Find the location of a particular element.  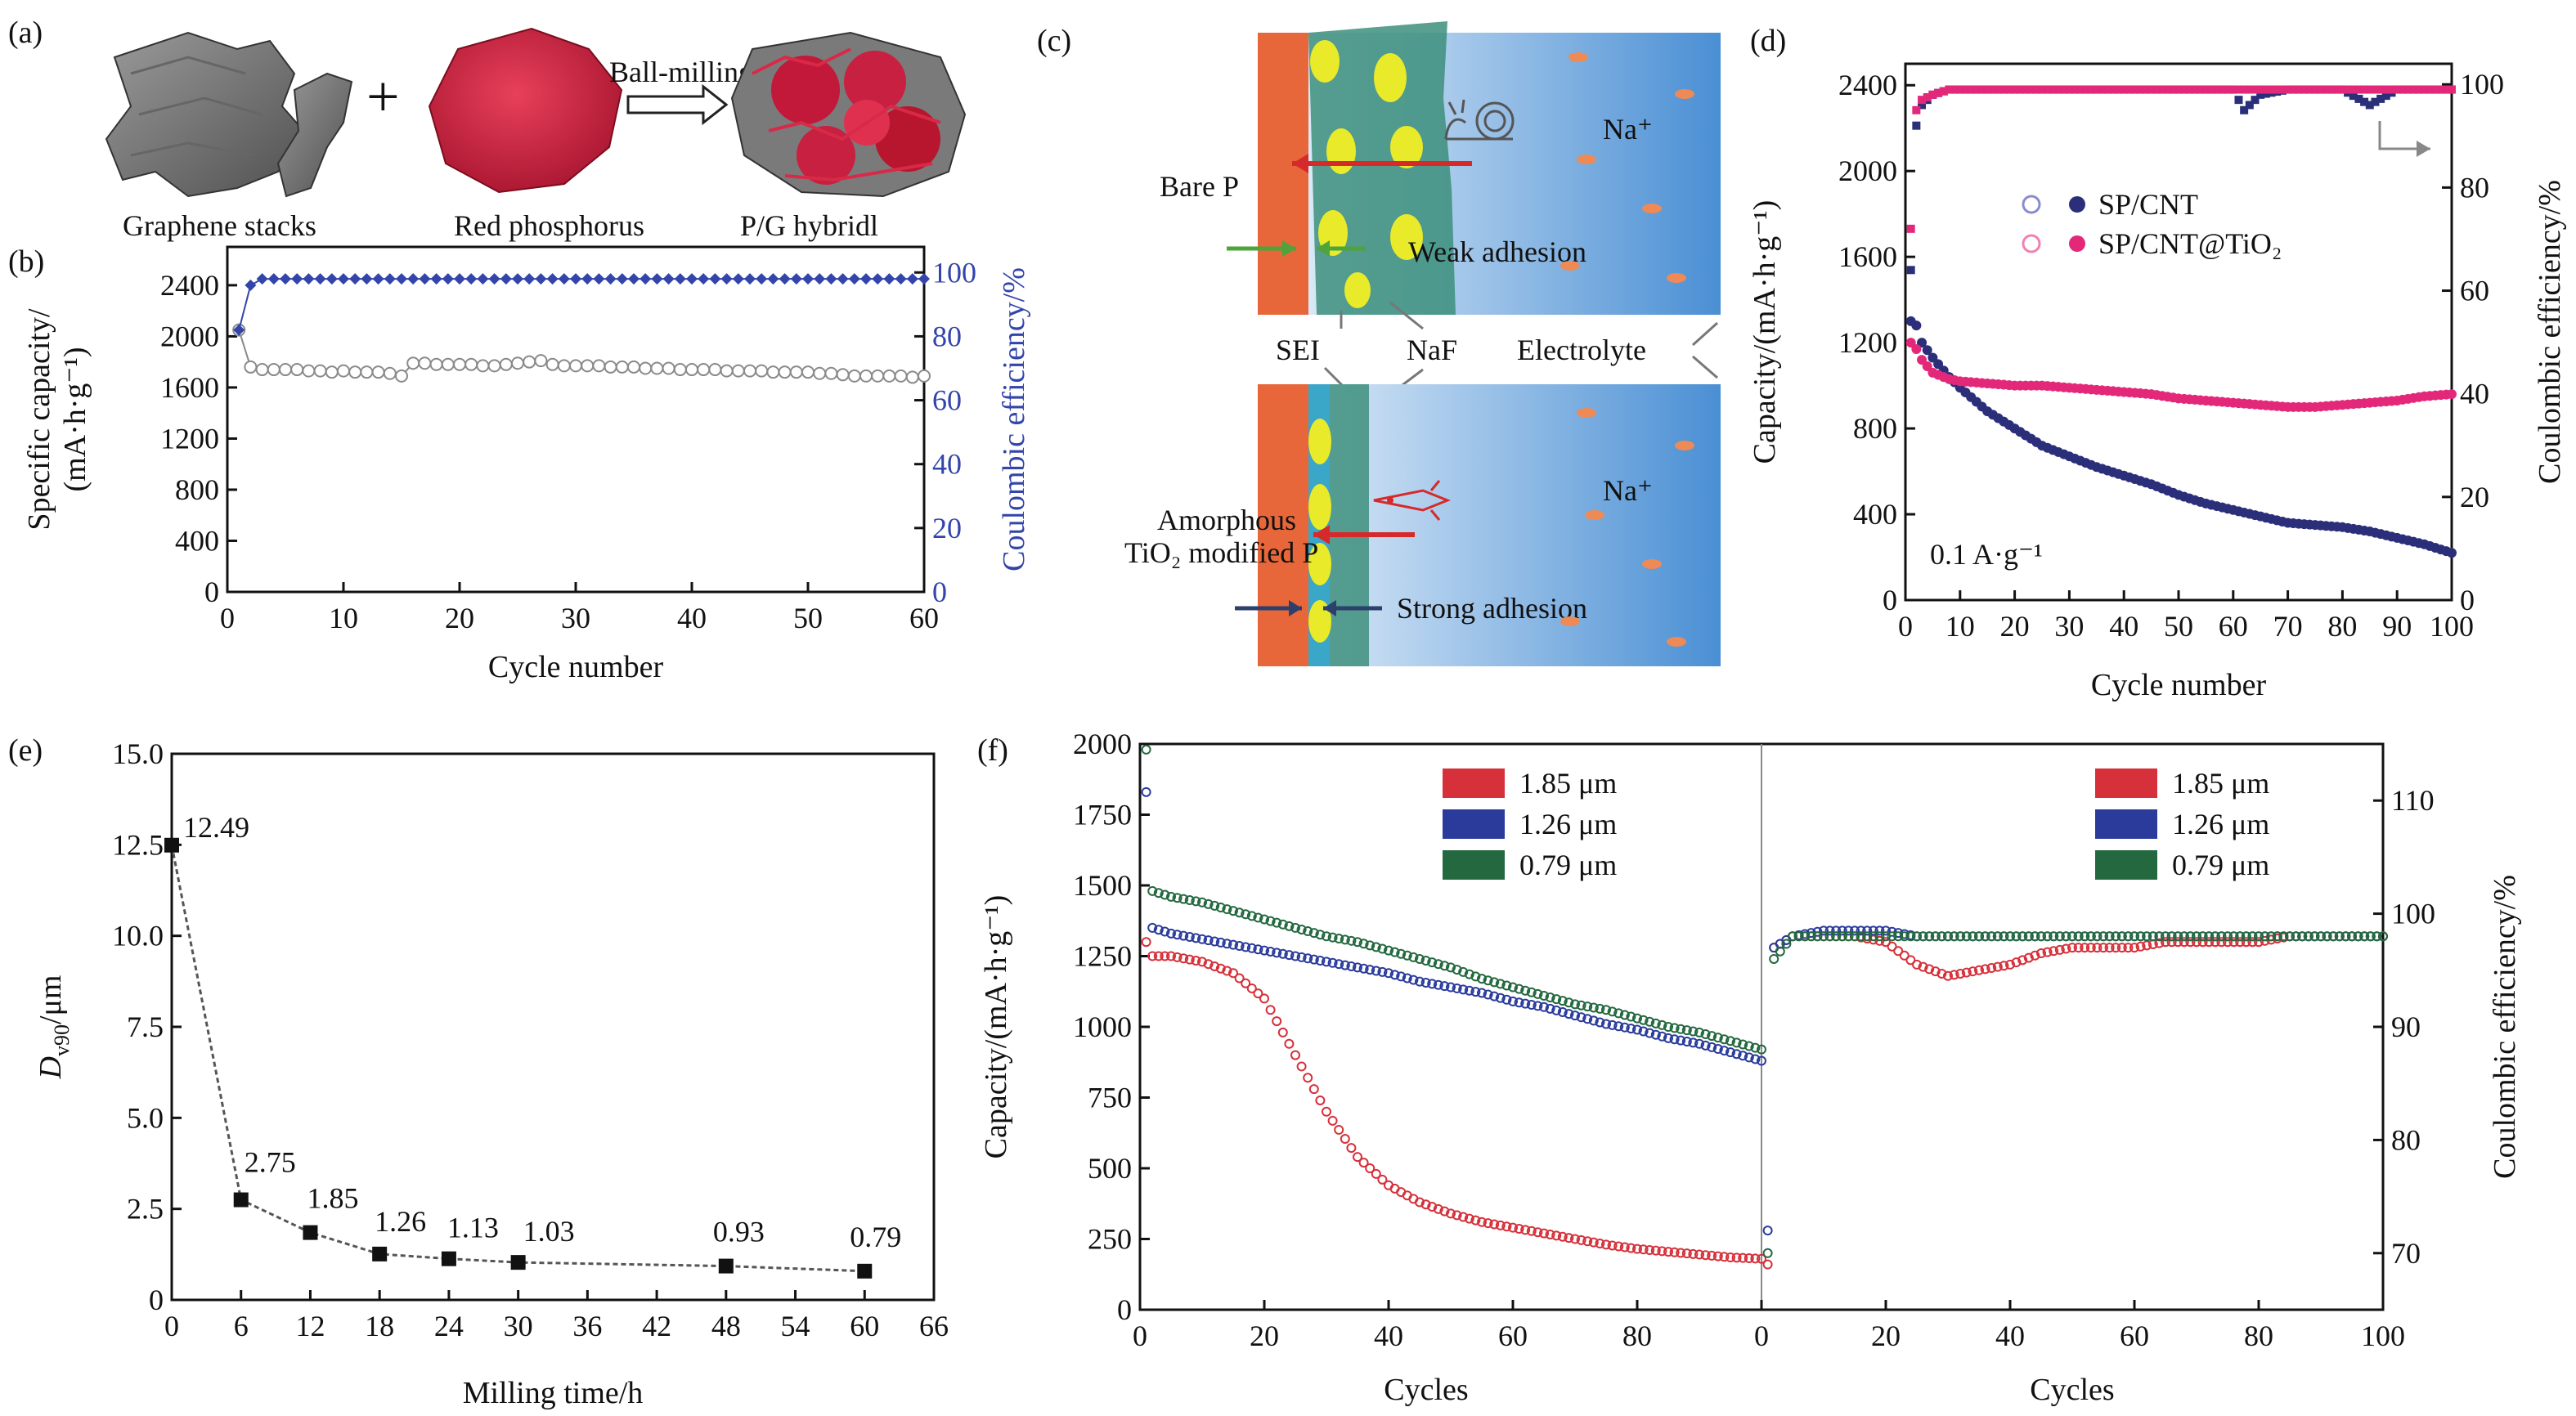

tio2-modified-label: TiO₂ modified P is located at coordinates (1221, 552).